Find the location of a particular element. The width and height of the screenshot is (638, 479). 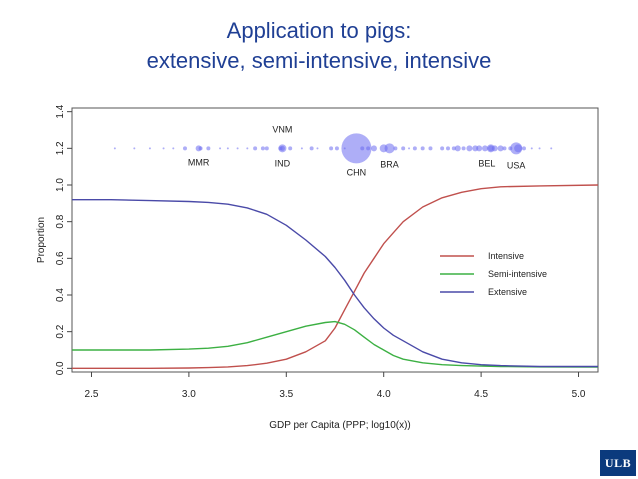

country-label-bel: BEL is located at coordinates (486, 163).